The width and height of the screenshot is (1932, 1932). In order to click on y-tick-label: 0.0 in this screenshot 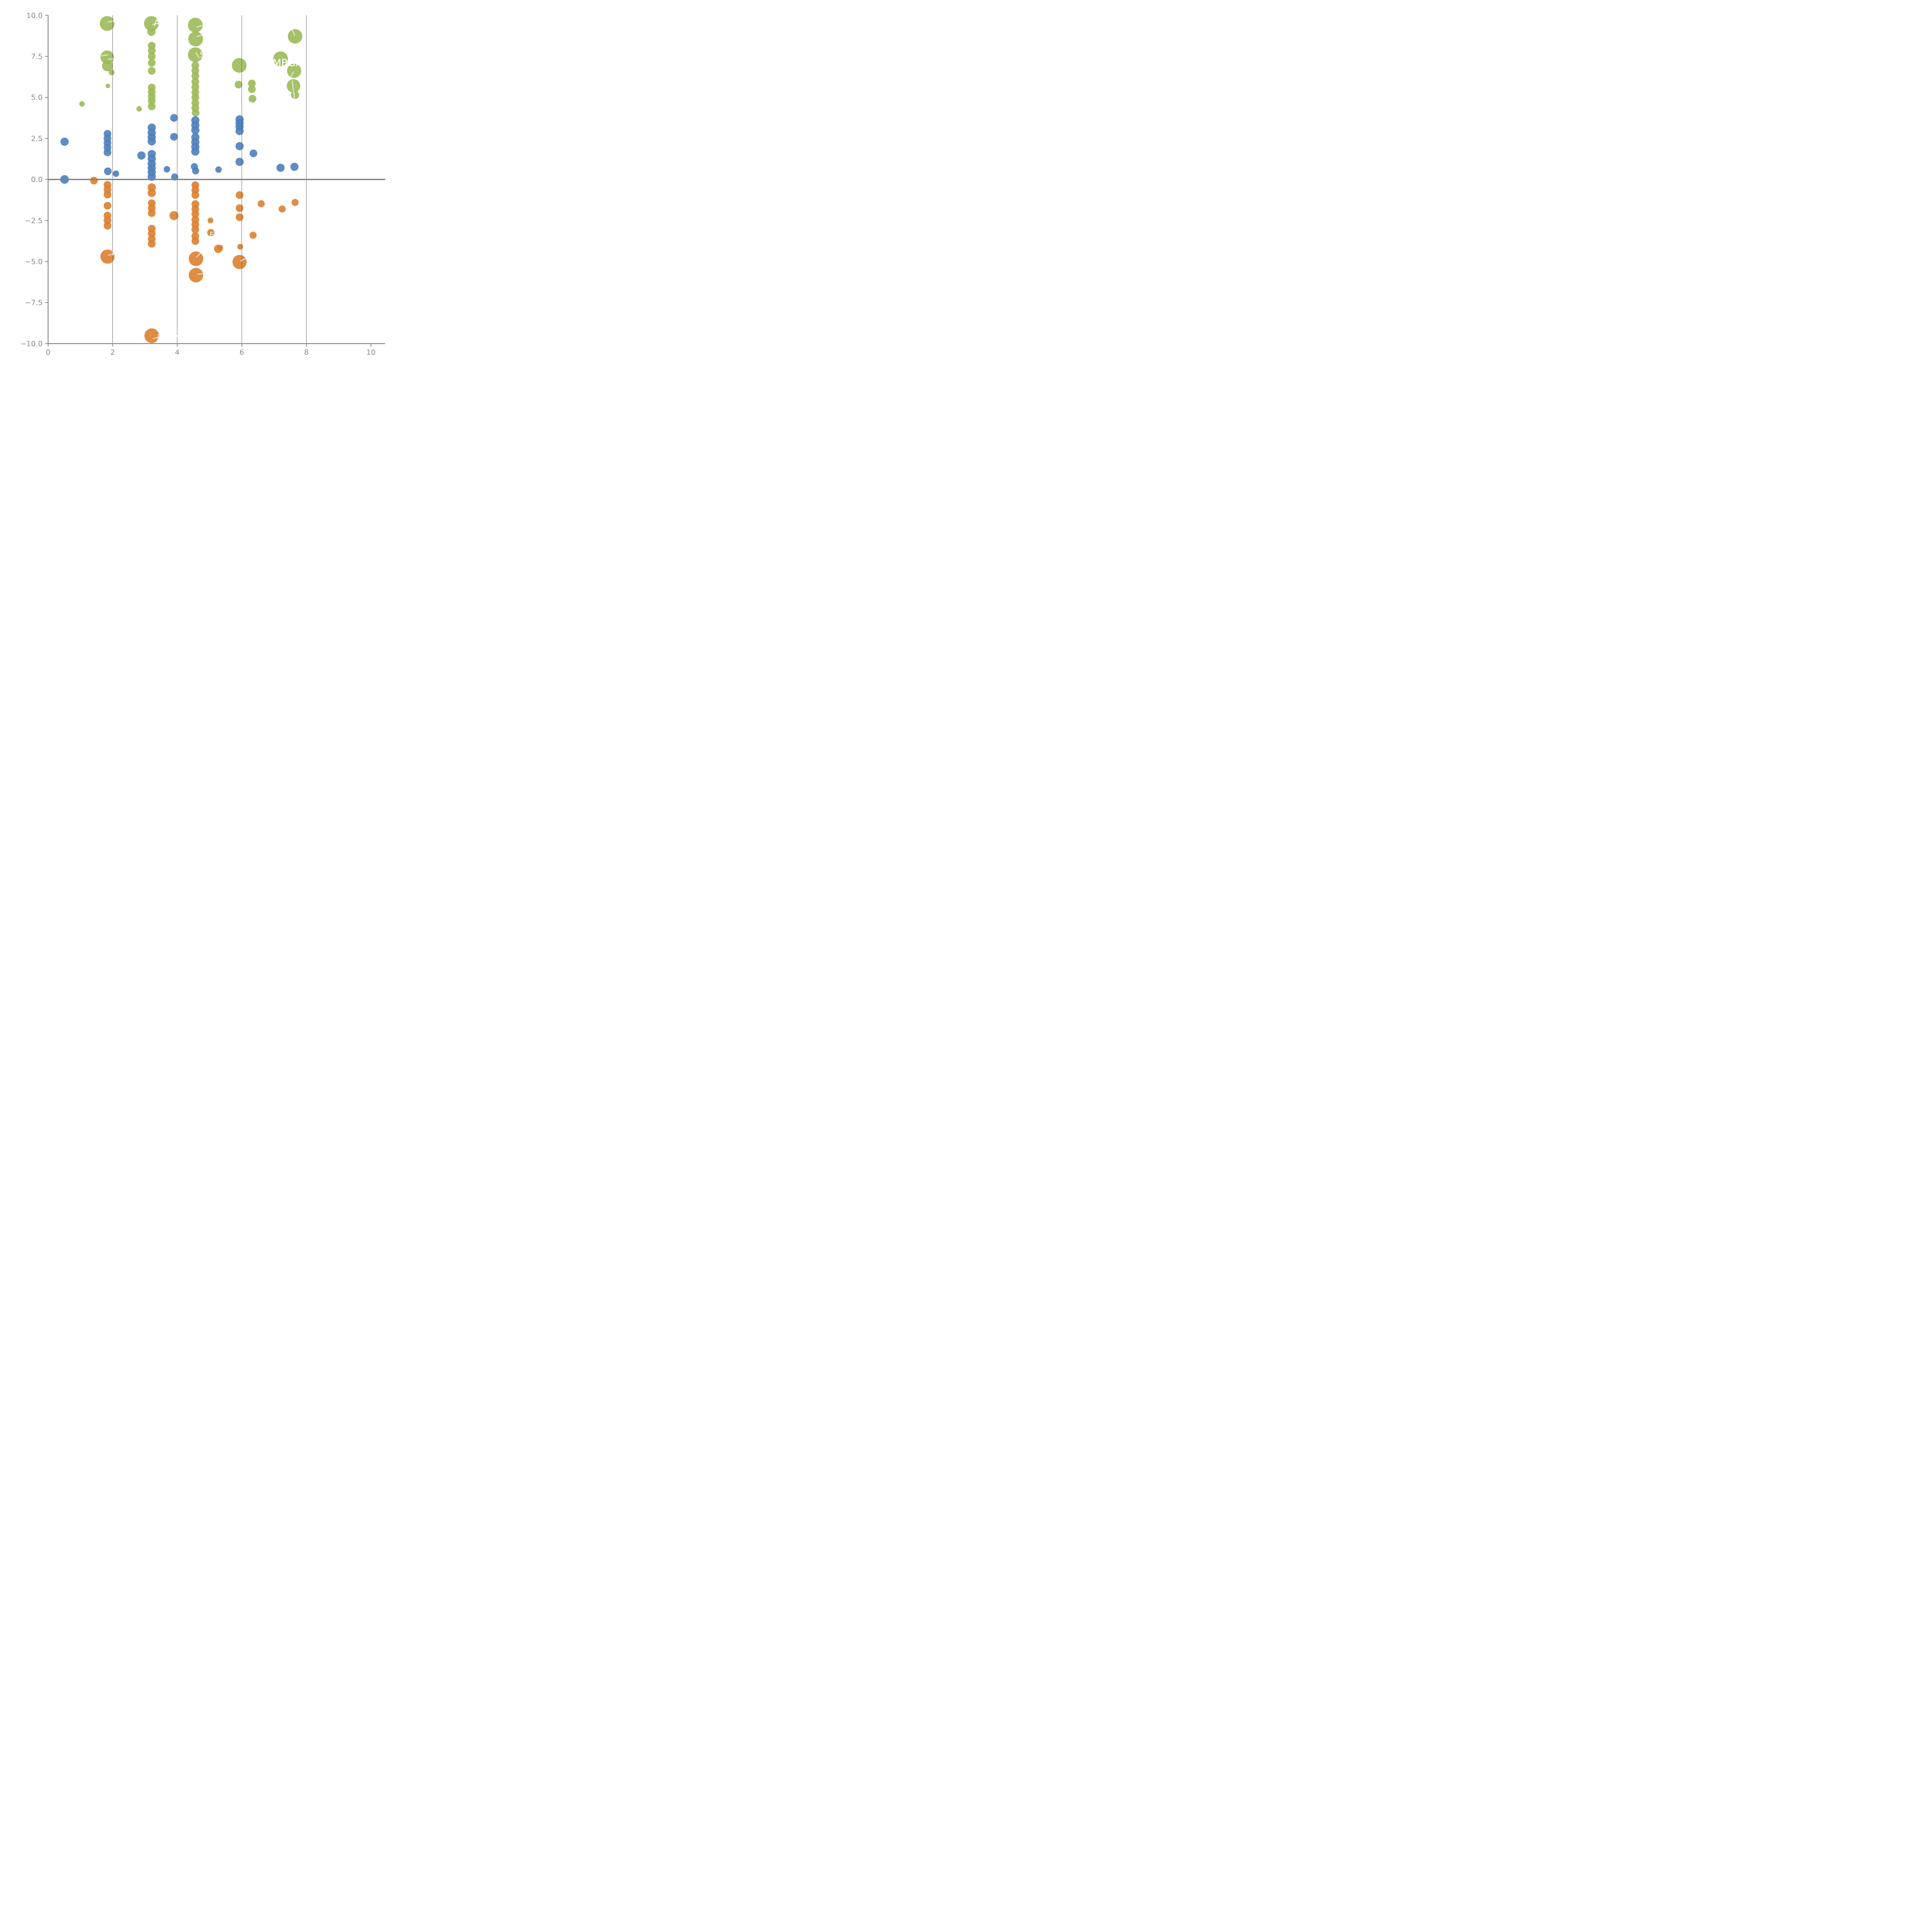, I will do `click(37, 179)`.